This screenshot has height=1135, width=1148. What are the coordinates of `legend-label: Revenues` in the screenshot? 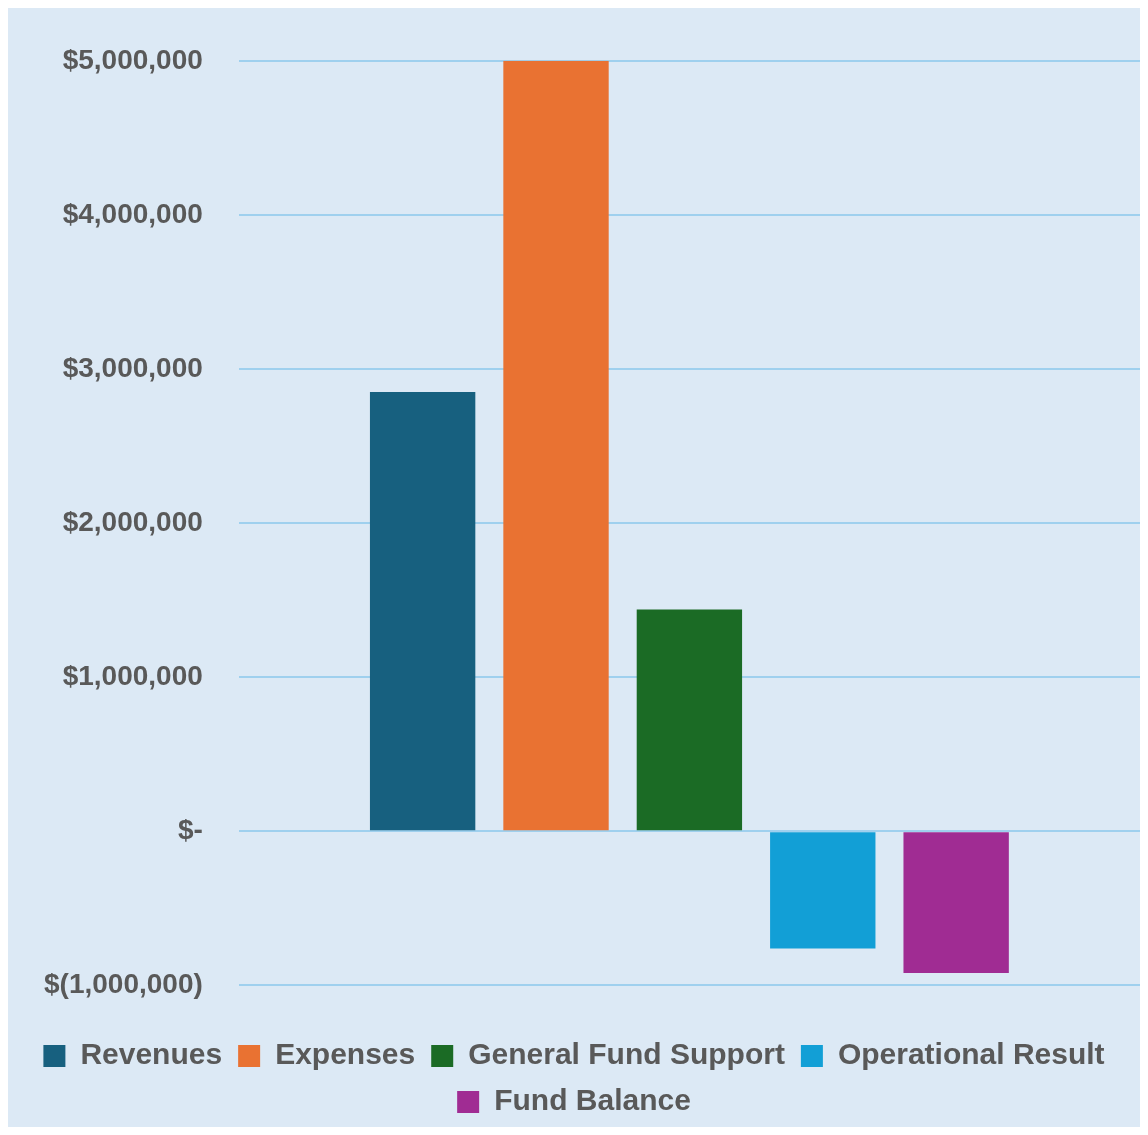 It's located at (151, 1054).